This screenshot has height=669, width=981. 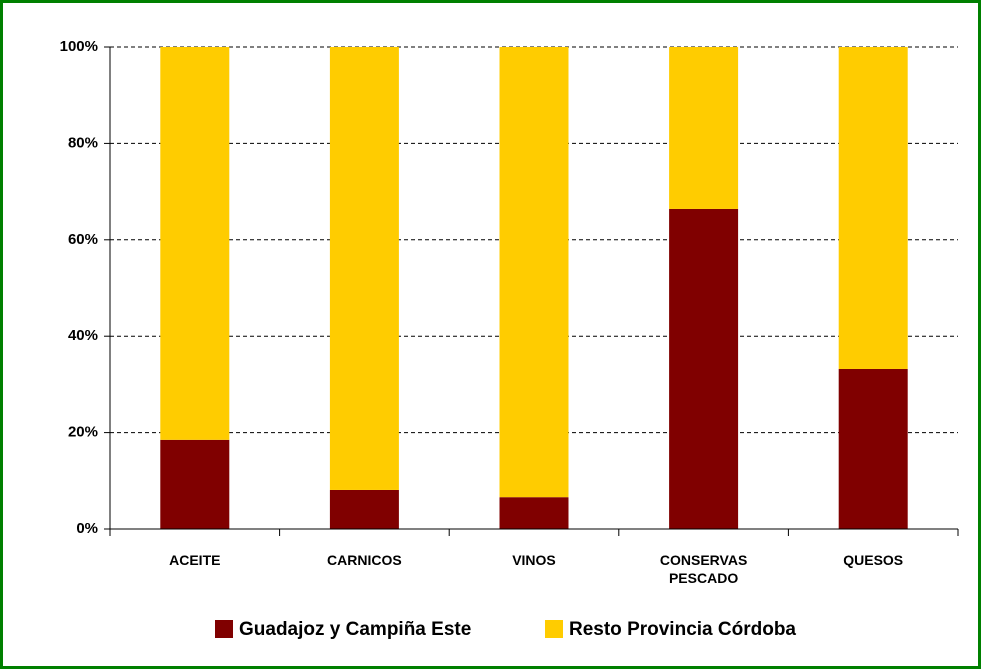 I want to click on y-tick-label: 0%, so click(x=87, y=528).